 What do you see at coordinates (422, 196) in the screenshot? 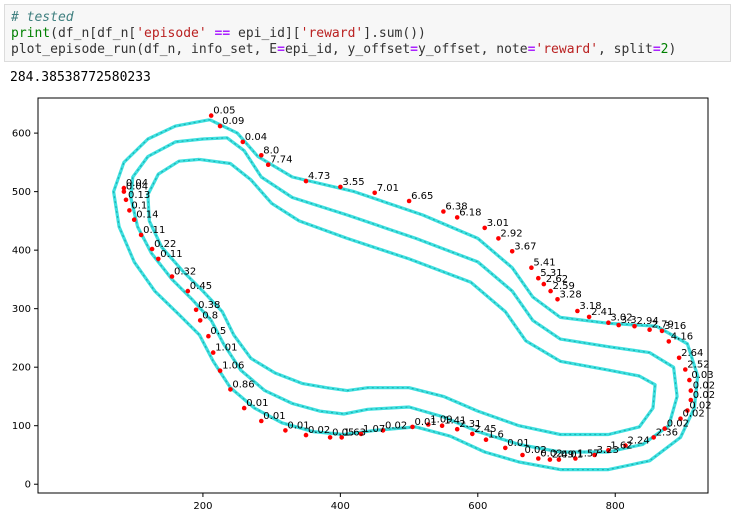
I see `reward-label: 6.65` at bounding box center [422, 196].